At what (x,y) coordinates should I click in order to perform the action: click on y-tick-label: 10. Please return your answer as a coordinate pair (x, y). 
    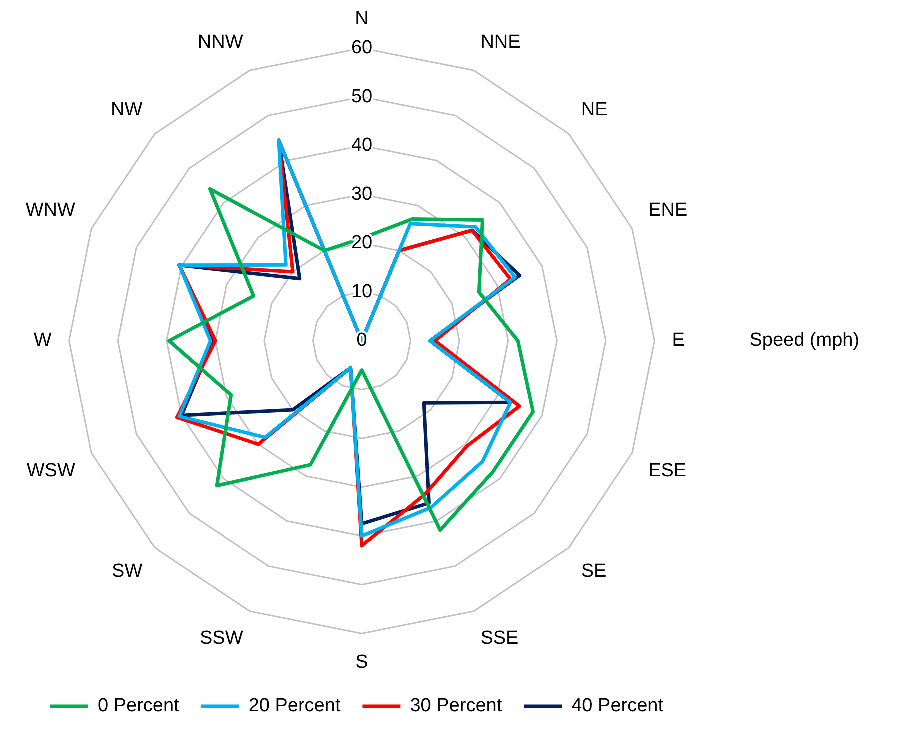
    Looking at the image, I should click on (362, 291).